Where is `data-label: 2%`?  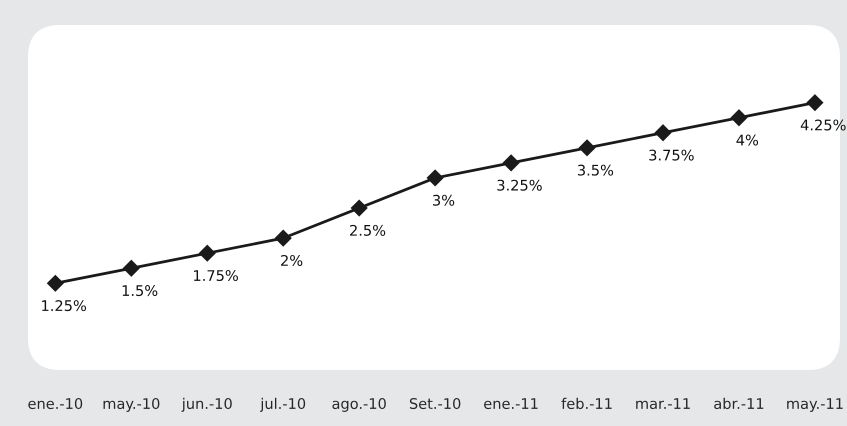 data-label: 2% is located at coordinates (291, 260).